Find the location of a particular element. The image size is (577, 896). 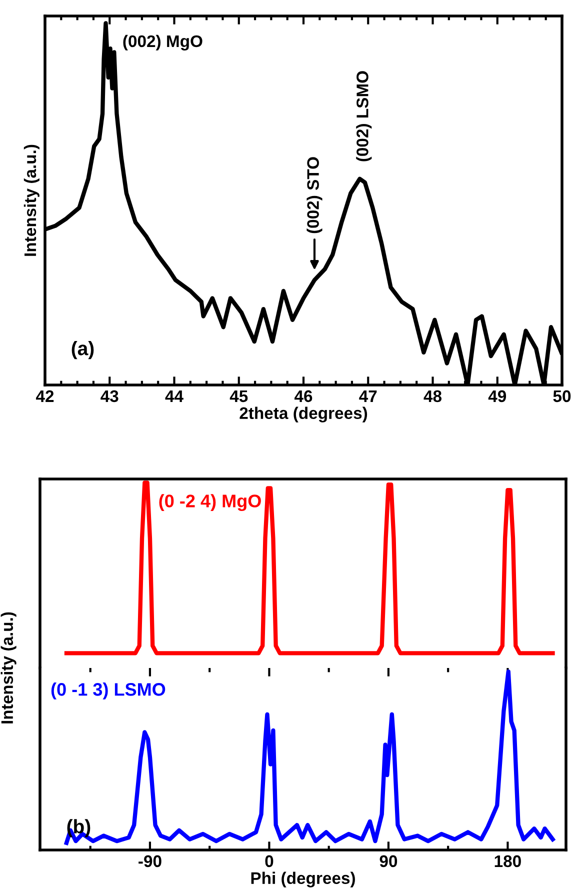

x-tick-label: 46 is located at coordinates (303, 396).